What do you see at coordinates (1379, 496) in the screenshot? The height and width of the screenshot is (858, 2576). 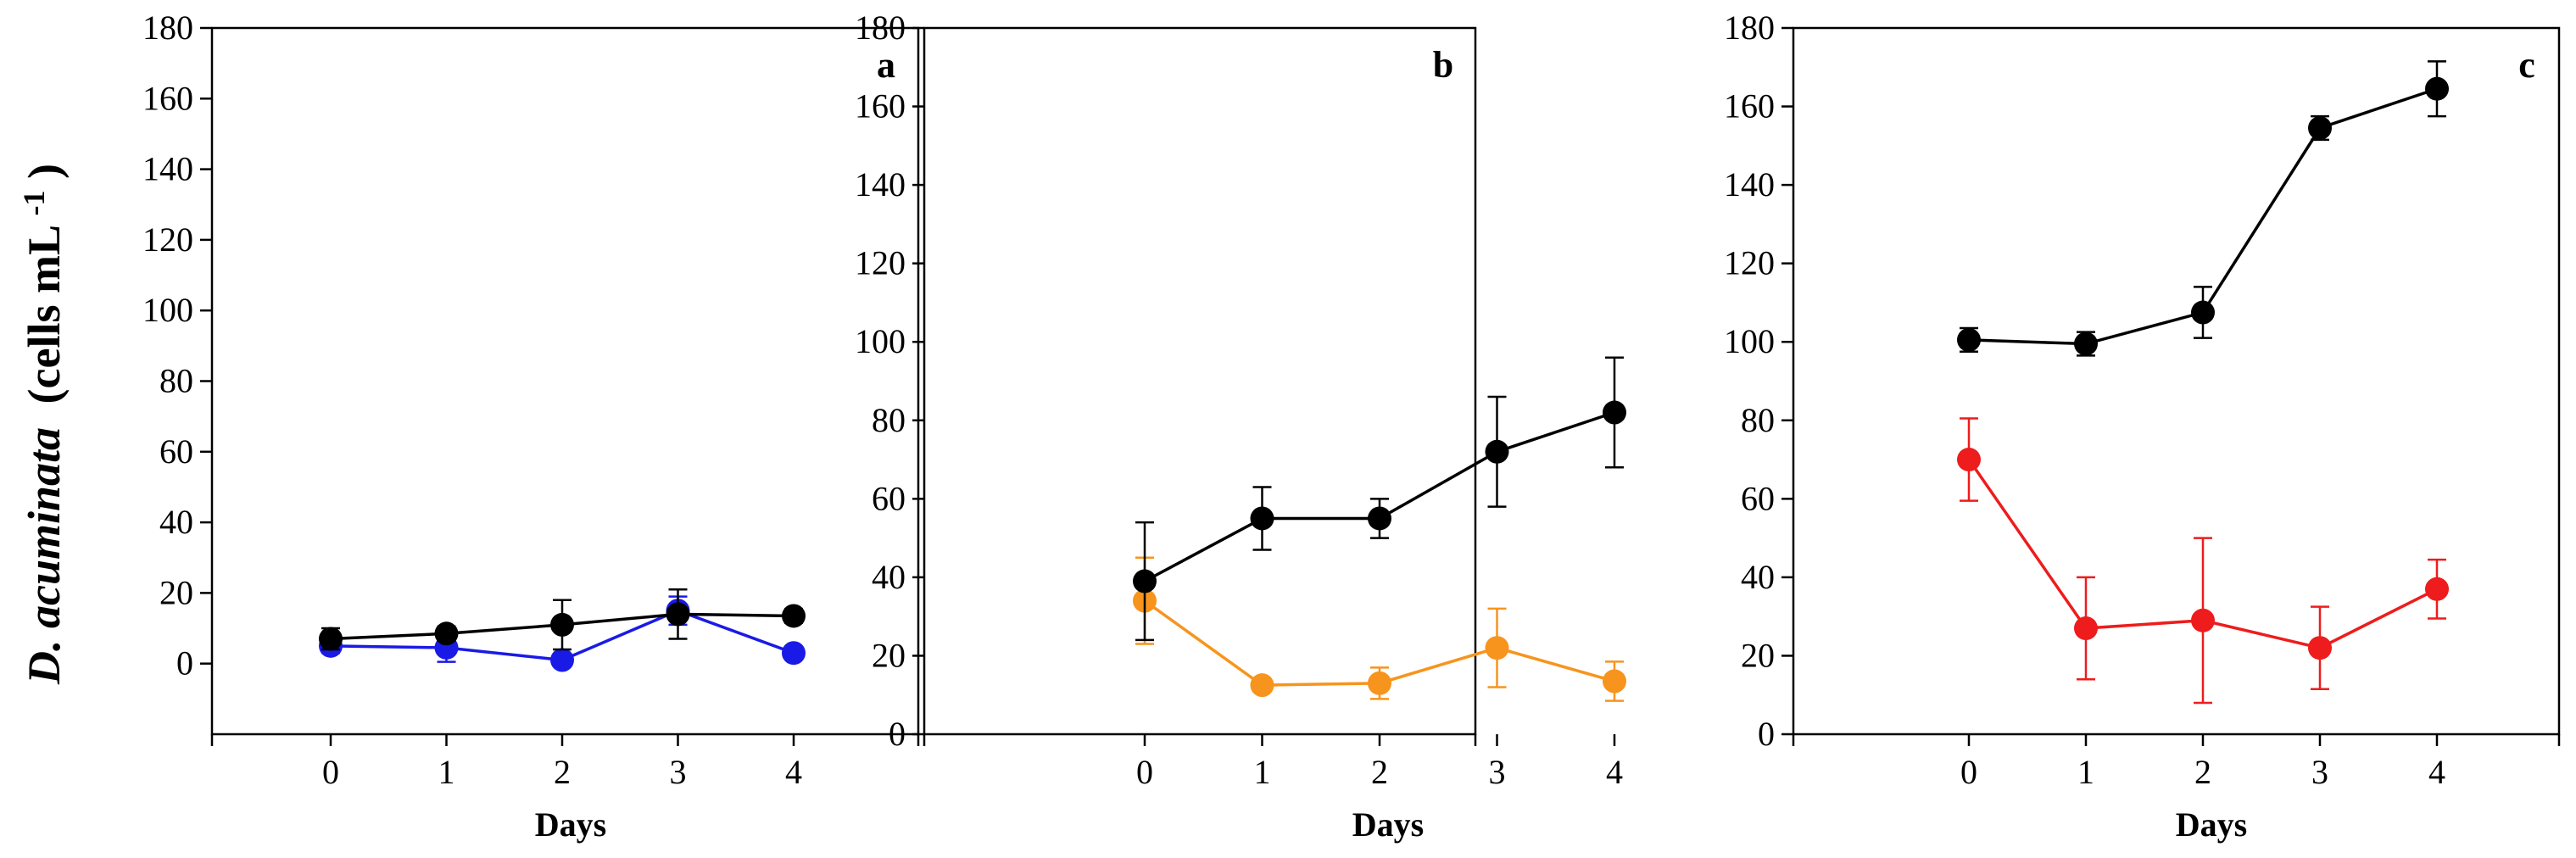 I see `series-line` at bounding box center [1379, 496].